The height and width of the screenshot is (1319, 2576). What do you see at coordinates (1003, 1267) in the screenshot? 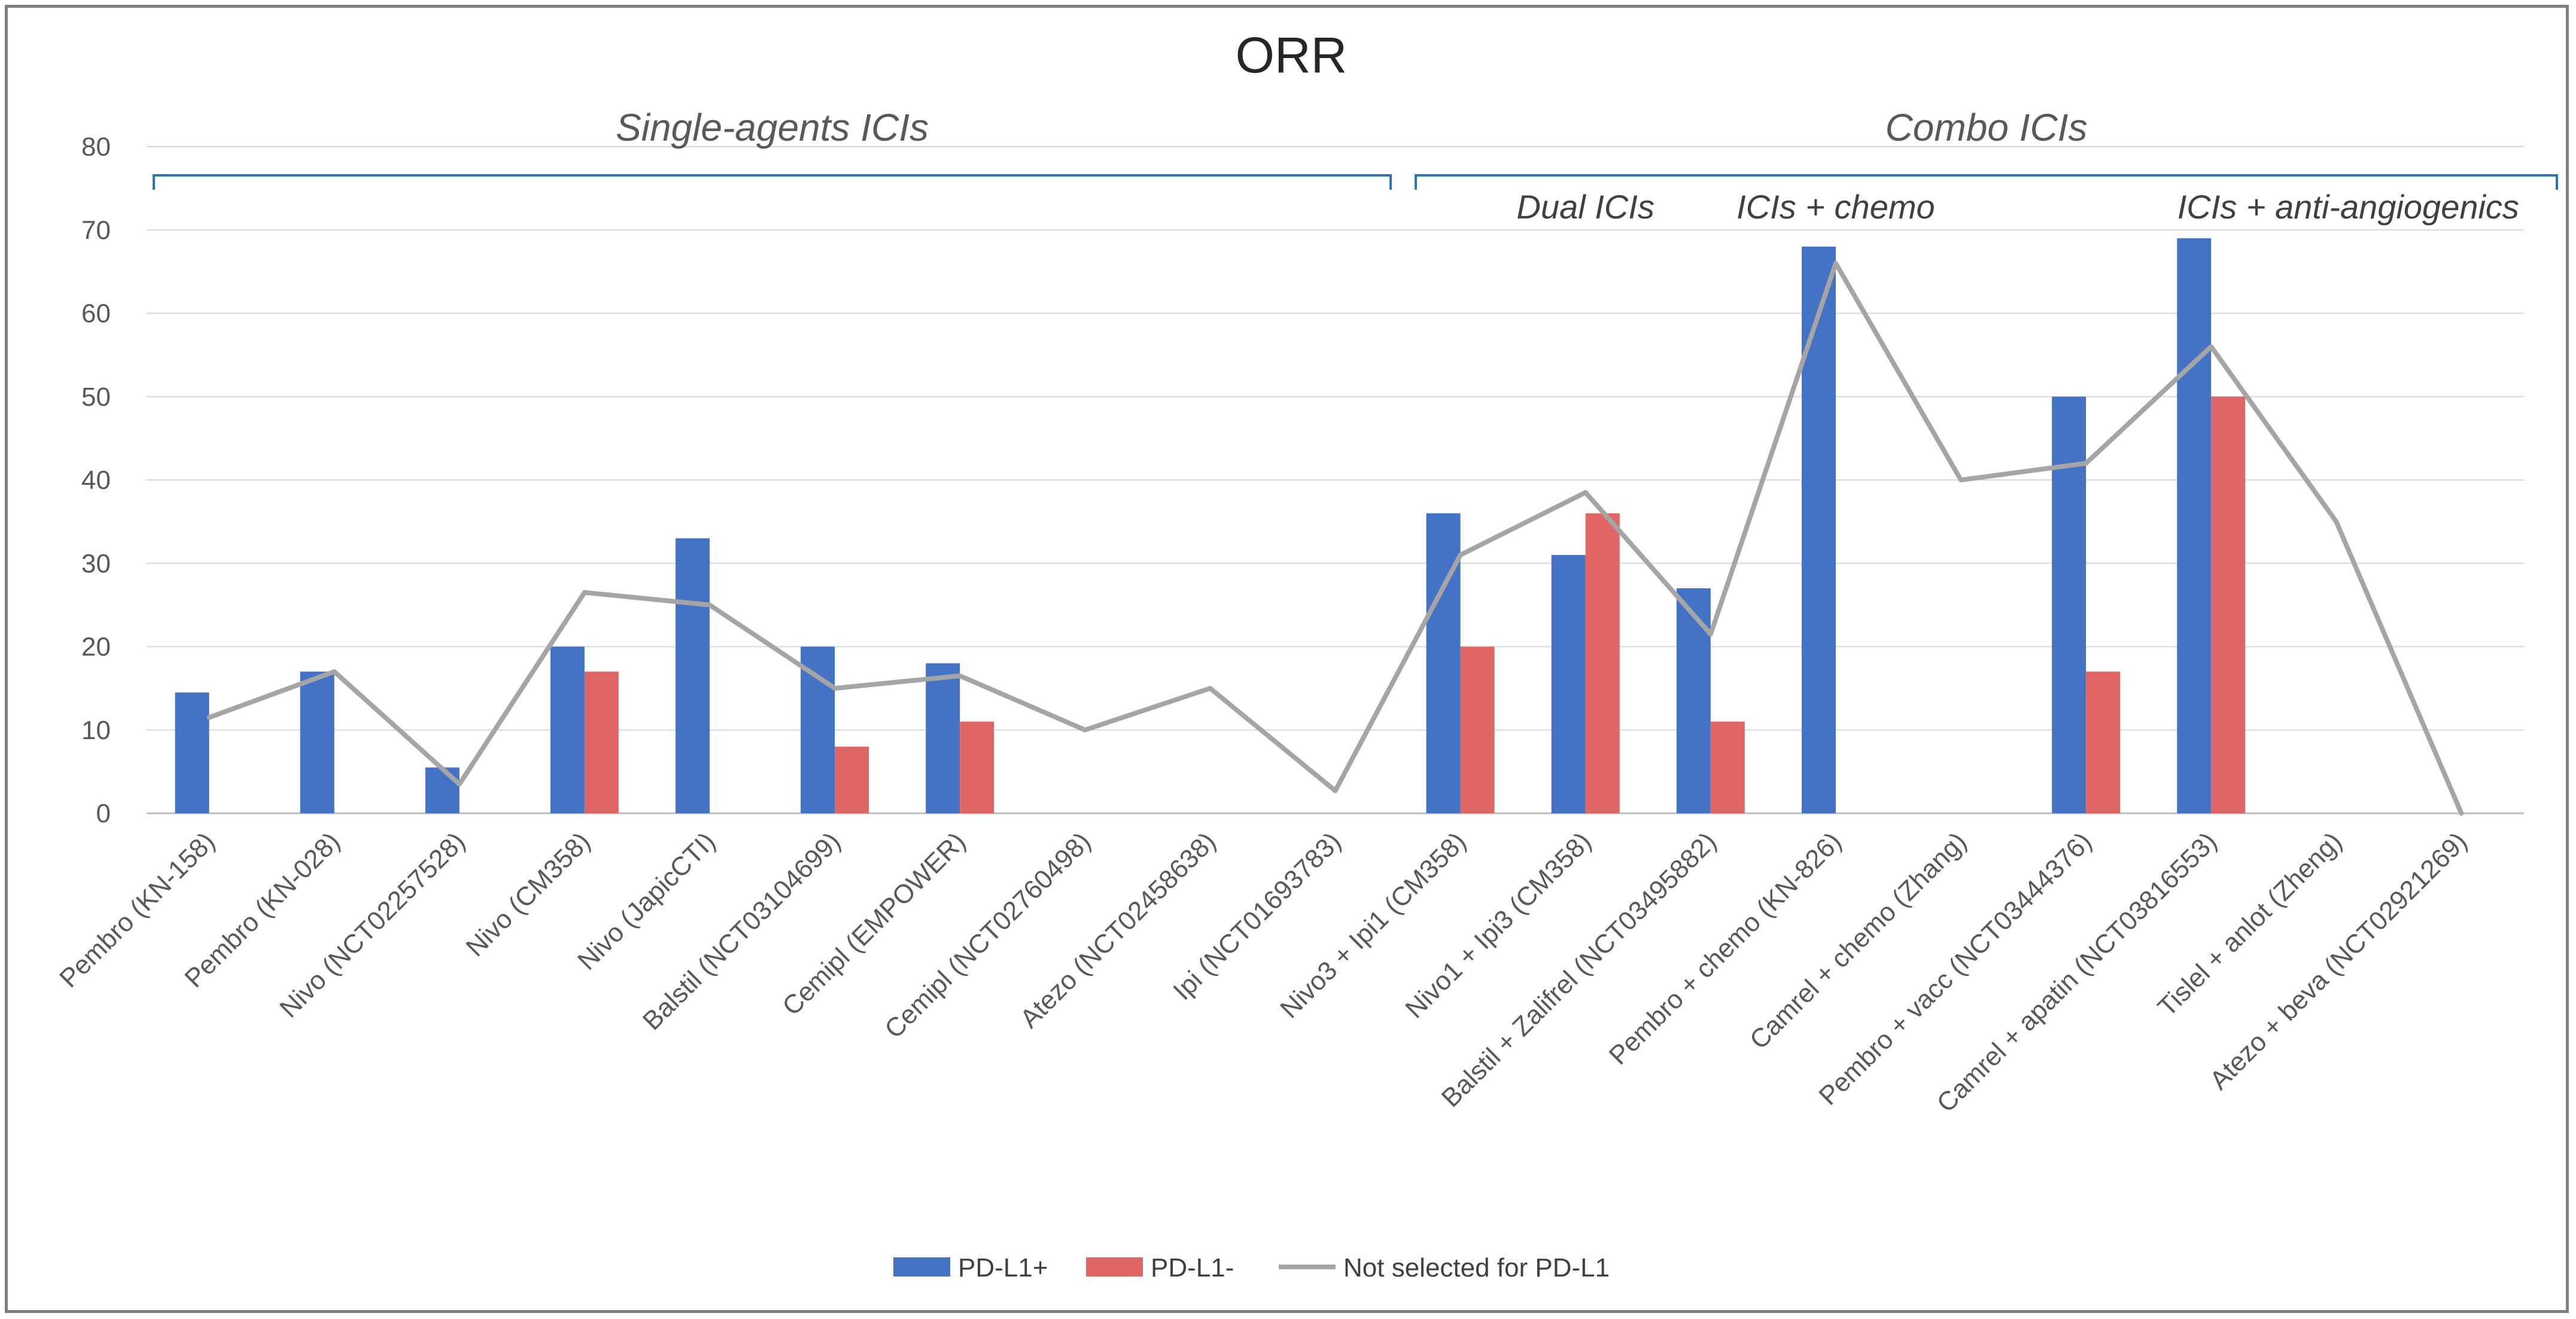
I see `legend-label: PD-L1+` at bounding box center [1003, 1267].